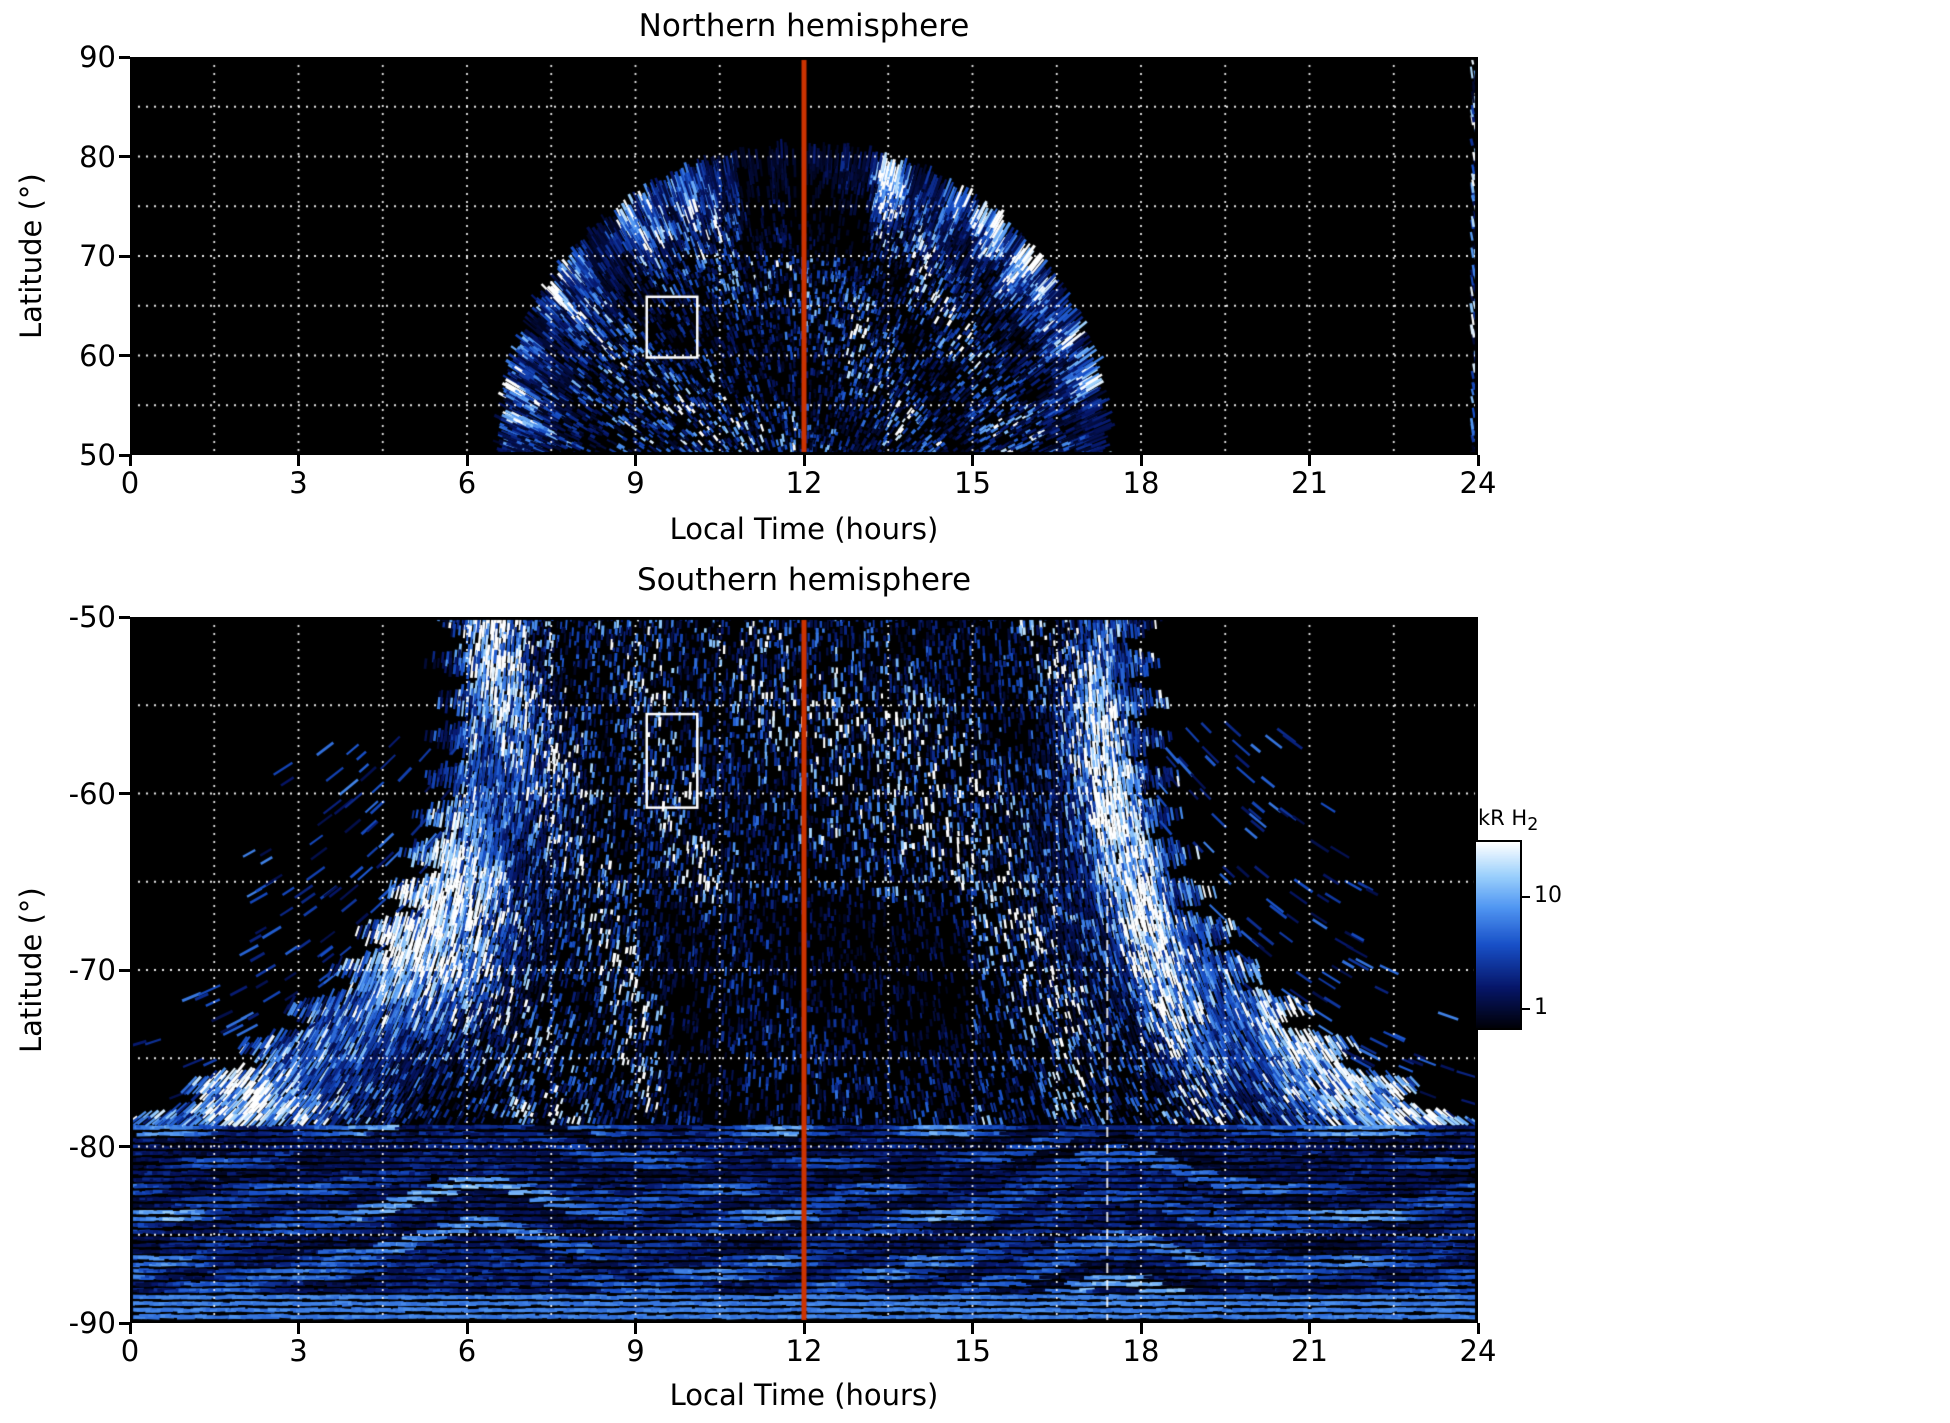  Describe the element at coordinates (1141, 483) in the screenshot. I see `north-x-tick-label: 18` at that location.